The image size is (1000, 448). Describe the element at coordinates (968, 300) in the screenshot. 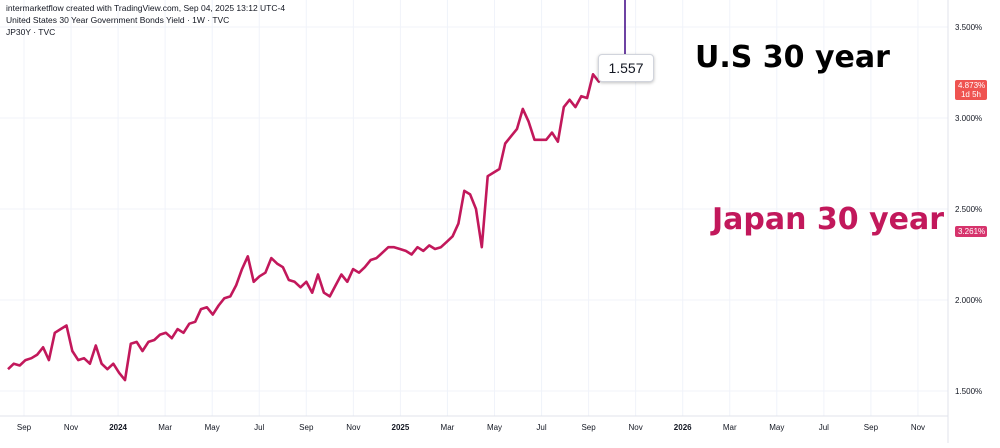

I see `y-tick-label: 2.000%` at that location.